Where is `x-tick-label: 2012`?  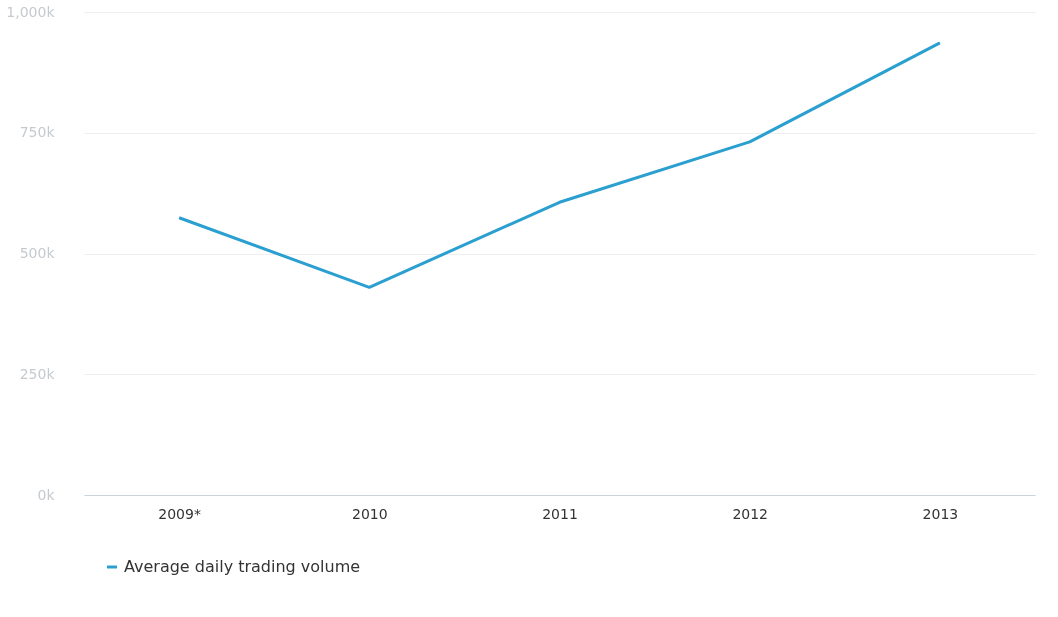 x-tick-label: 2012 is located at coordinates (750, 513).